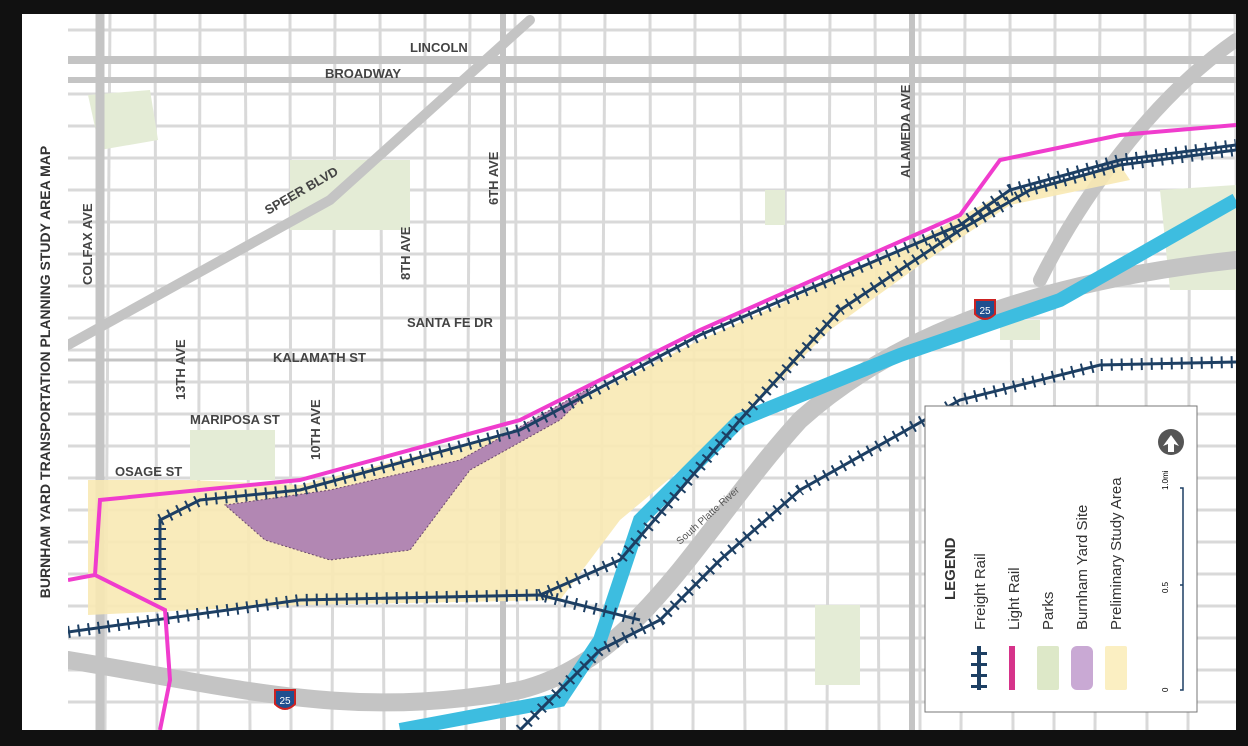 This screenshot has height=746, width=1248. What do you see at coordinates (1182, 589) in the screenshot?
I see `scale-bar` at bounding box center [1182, 589].